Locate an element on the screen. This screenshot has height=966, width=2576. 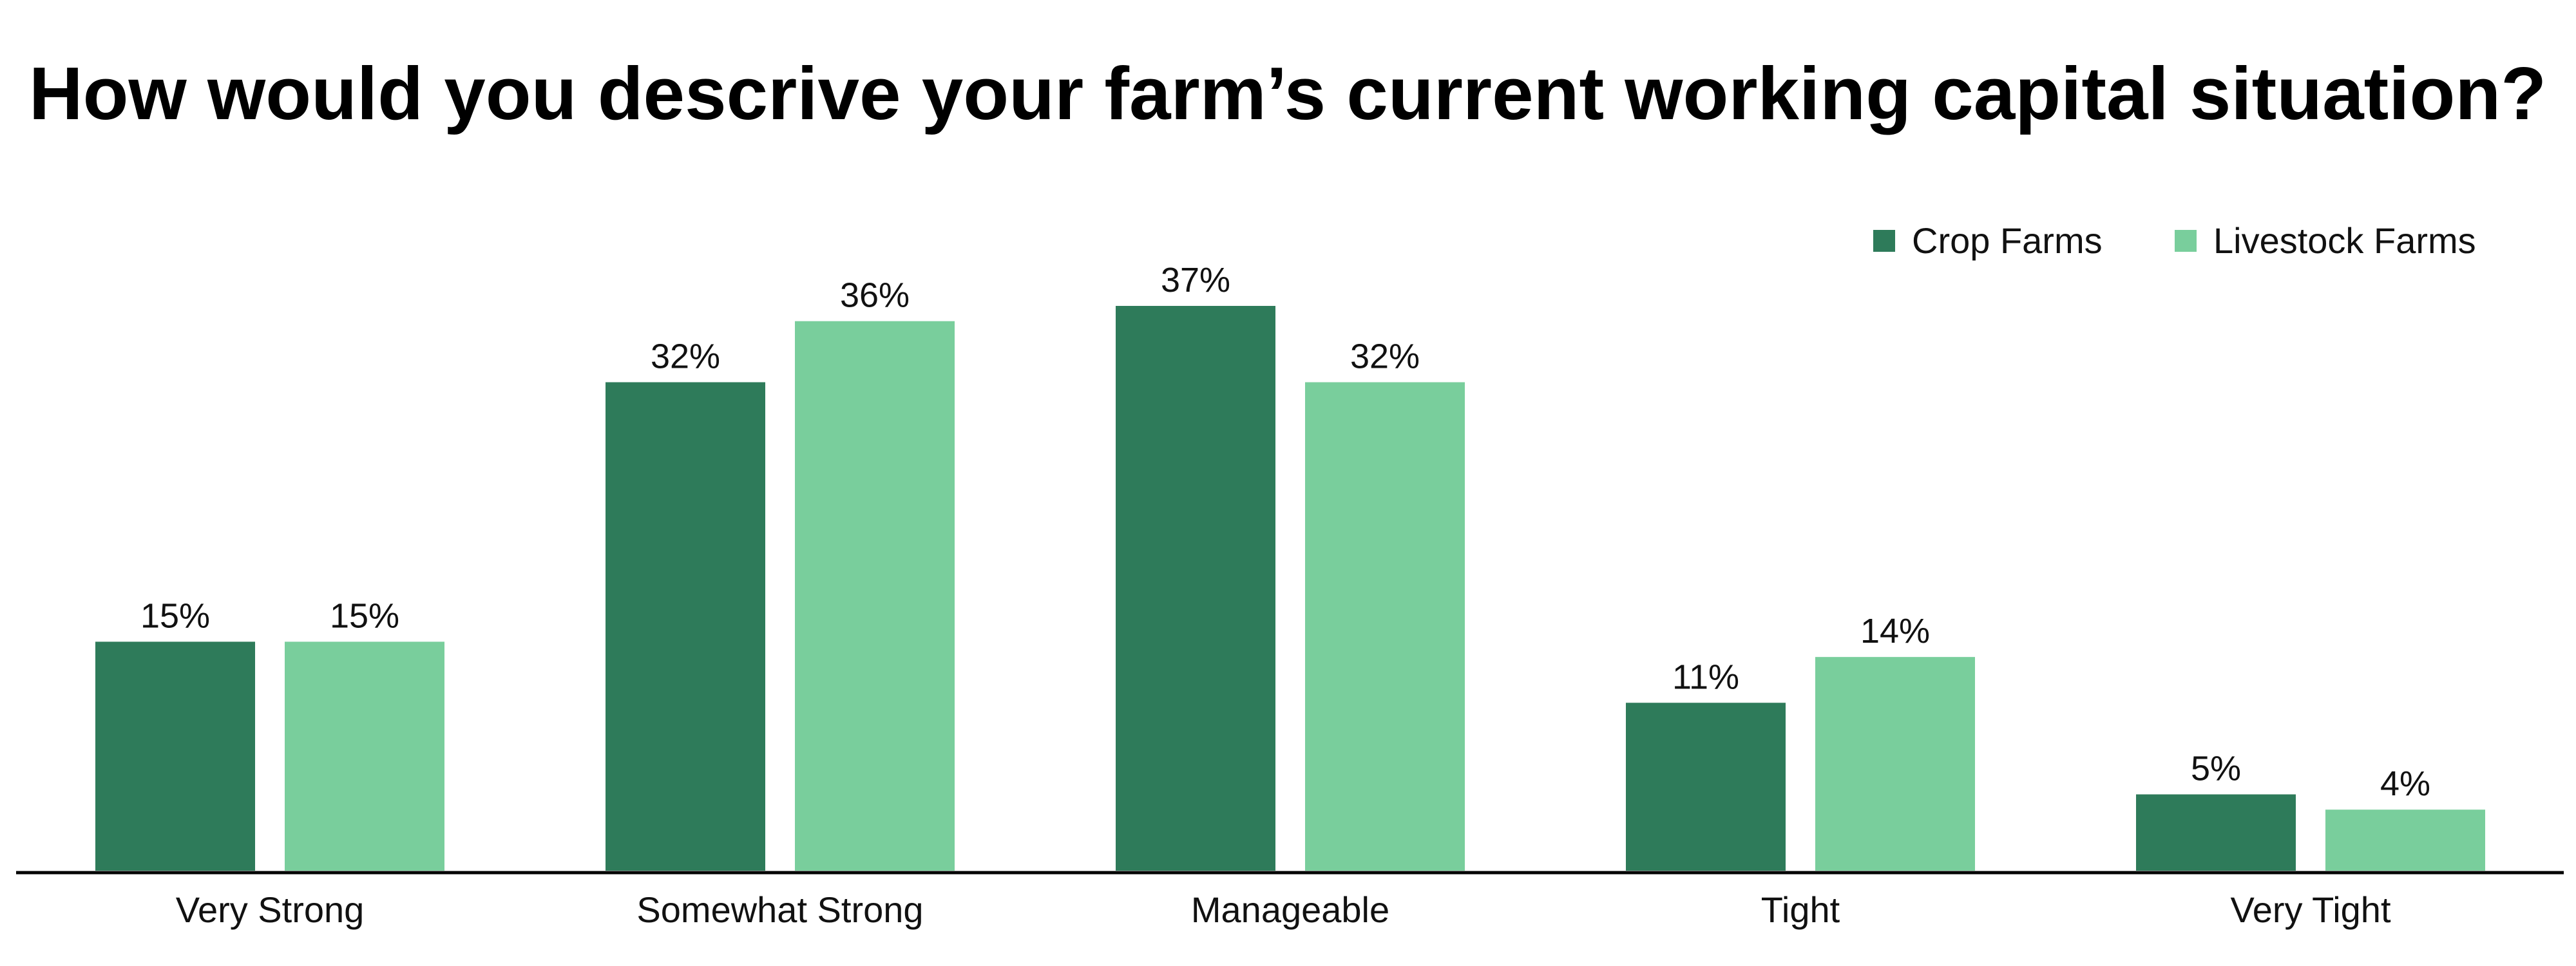
bar-crop-farms-very-strong is located at coordinates (175, 756).